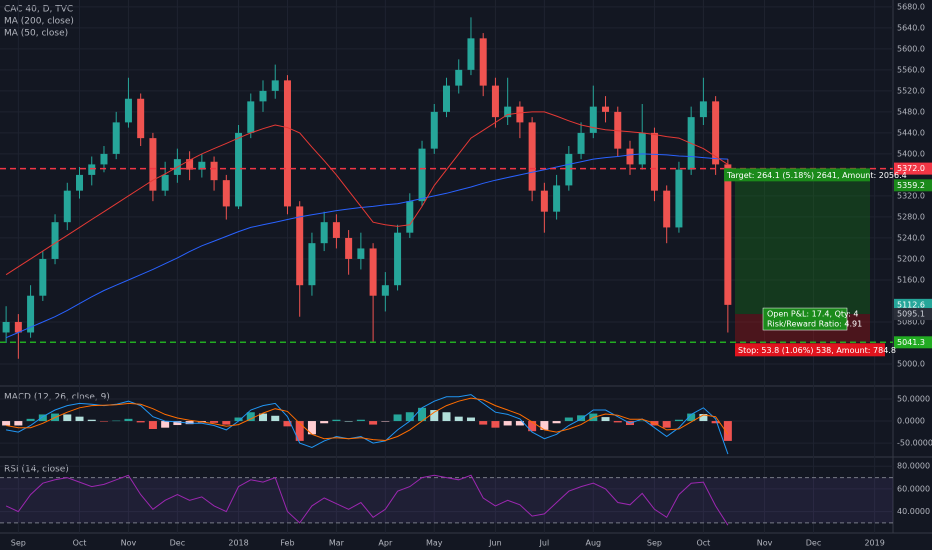  Describe the element at coordinates (911, 237) in the screenshot. I see `y-tick-label: 5240.0` at that location.